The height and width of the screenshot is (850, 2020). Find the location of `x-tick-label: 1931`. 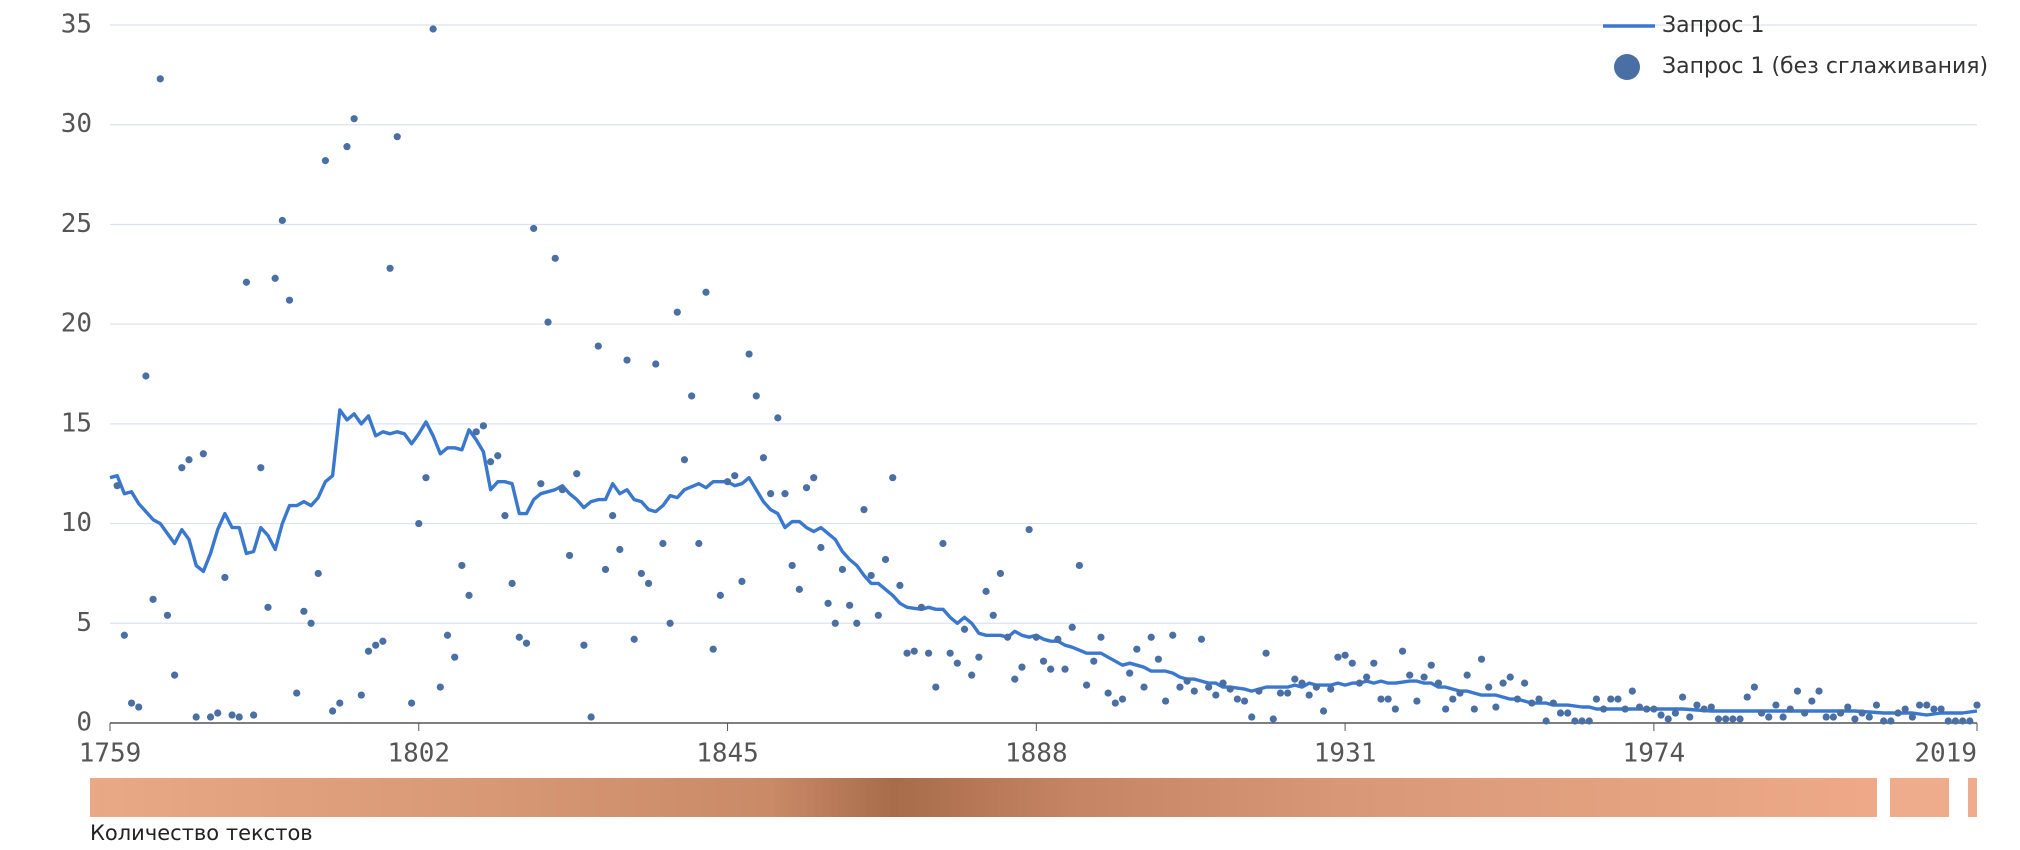

x-tick-label: 1931 is located at coordinates (1345, 754).